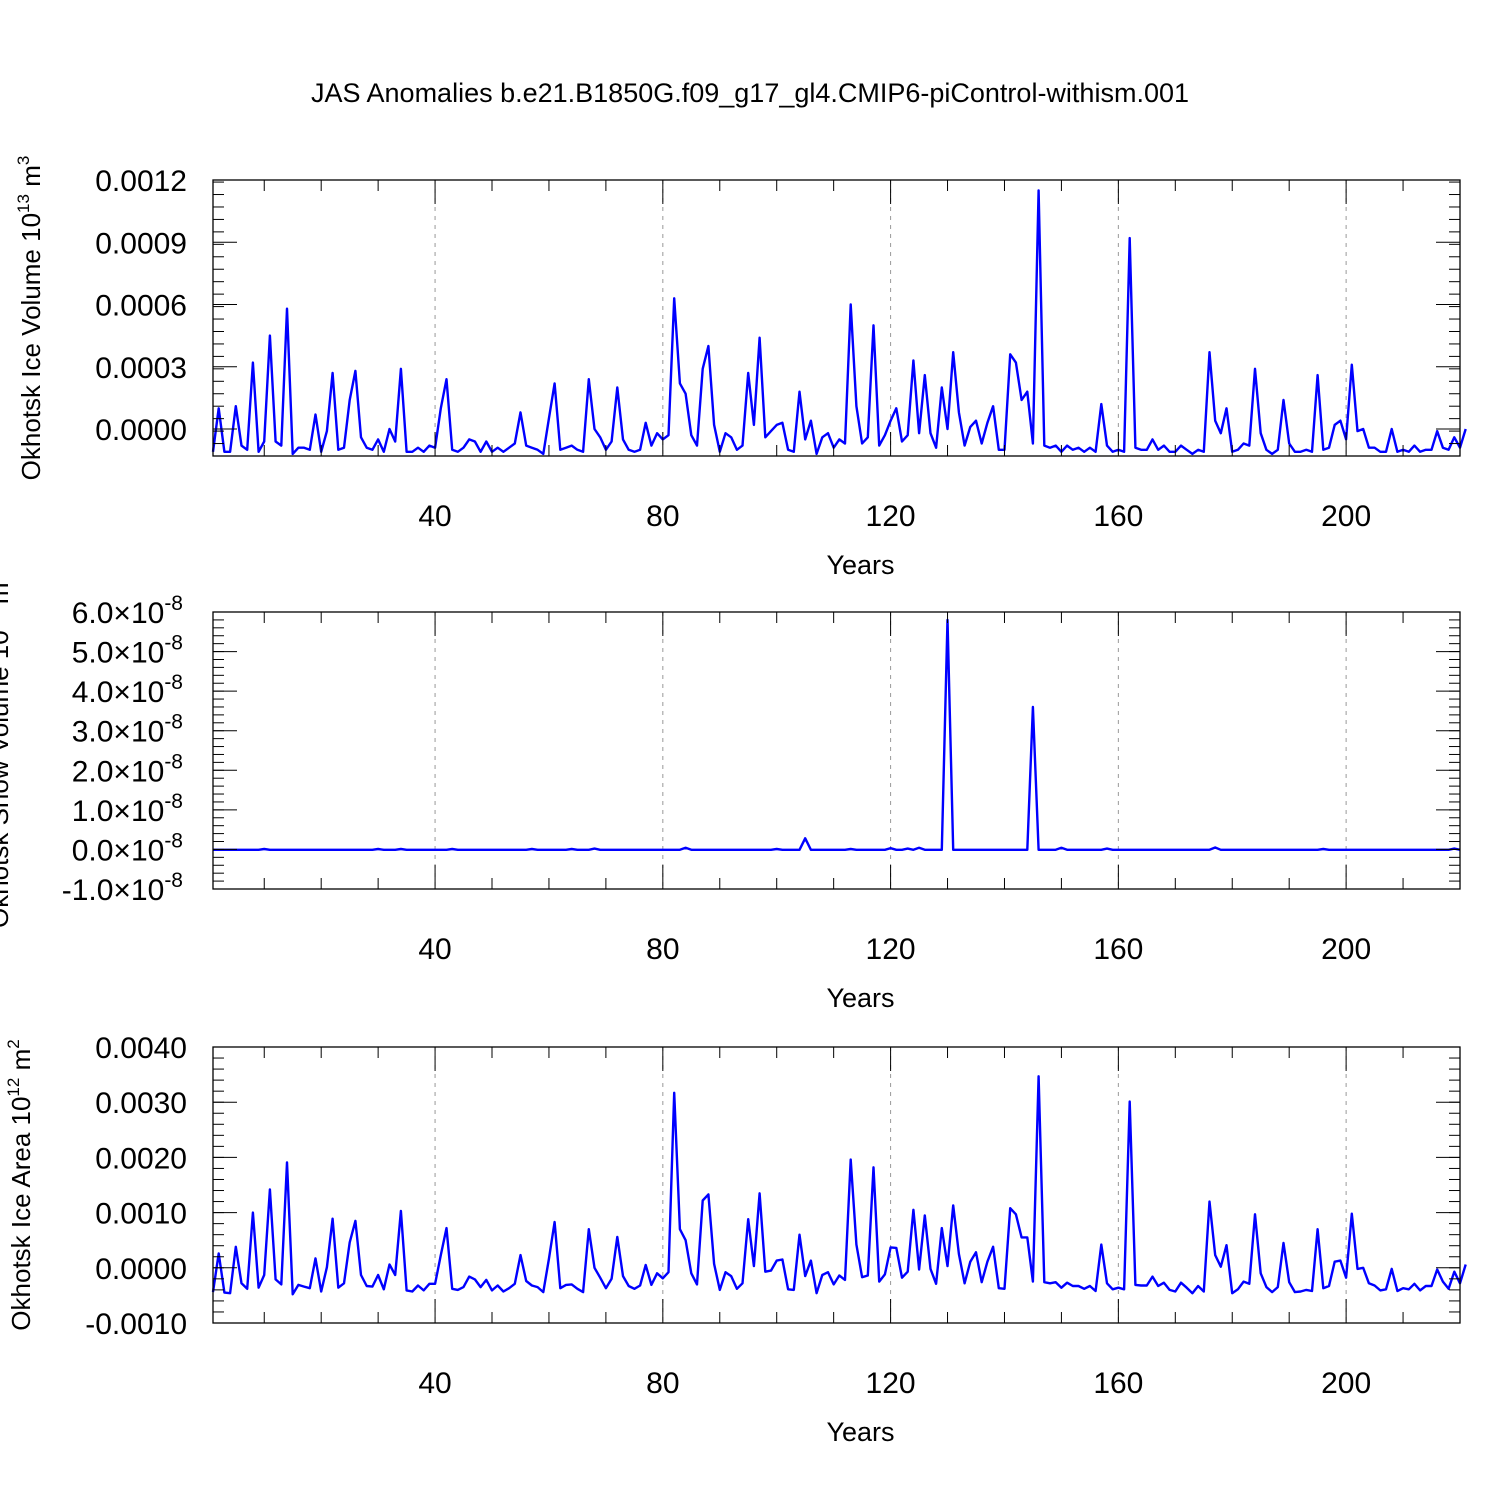 This screenshot has height=1500, width=1500. I want to click on y-axis-label: Okhotsk Snow Volume 1013 m3, so click(7, 750).